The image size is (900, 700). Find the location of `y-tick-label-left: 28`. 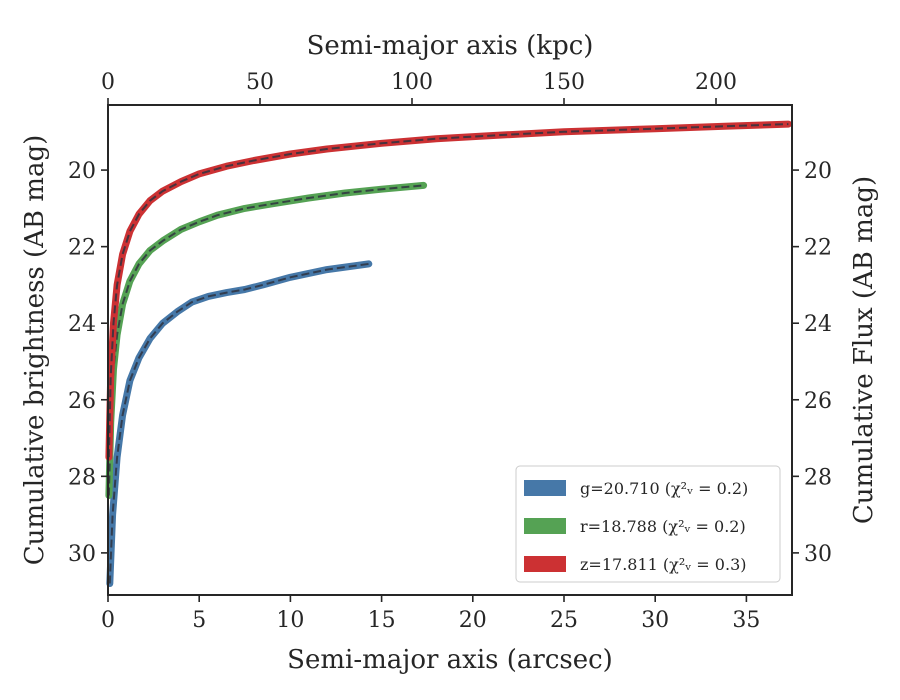

y-tick-label-left: 28 is located at coordinates (82, 477).